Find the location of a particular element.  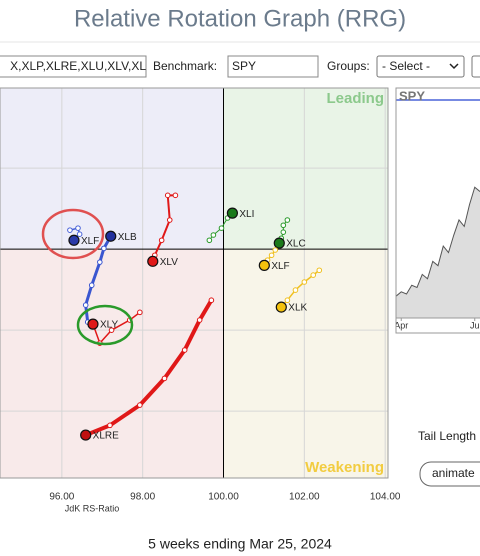

benchmark-label: Benchmark: is located at coordinates (185, 66).